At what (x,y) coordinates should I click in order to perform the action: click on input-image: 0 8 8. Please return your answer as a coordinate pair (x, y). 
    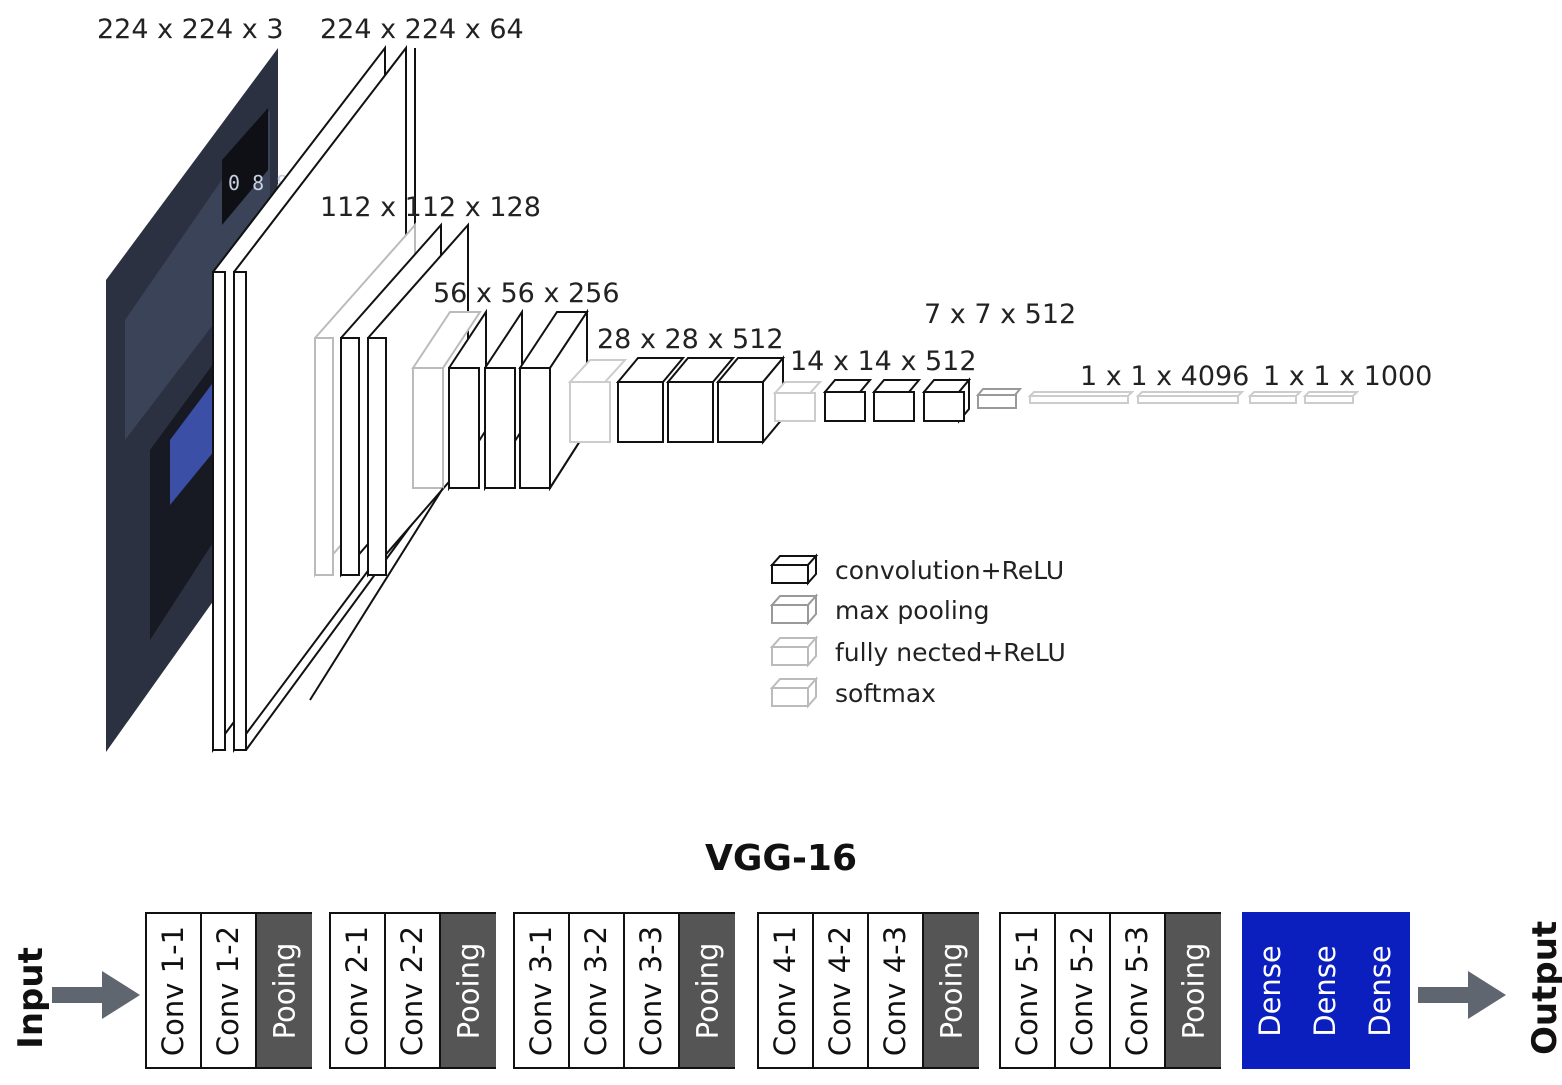
    Looking at the image, I should click on (197, 400).